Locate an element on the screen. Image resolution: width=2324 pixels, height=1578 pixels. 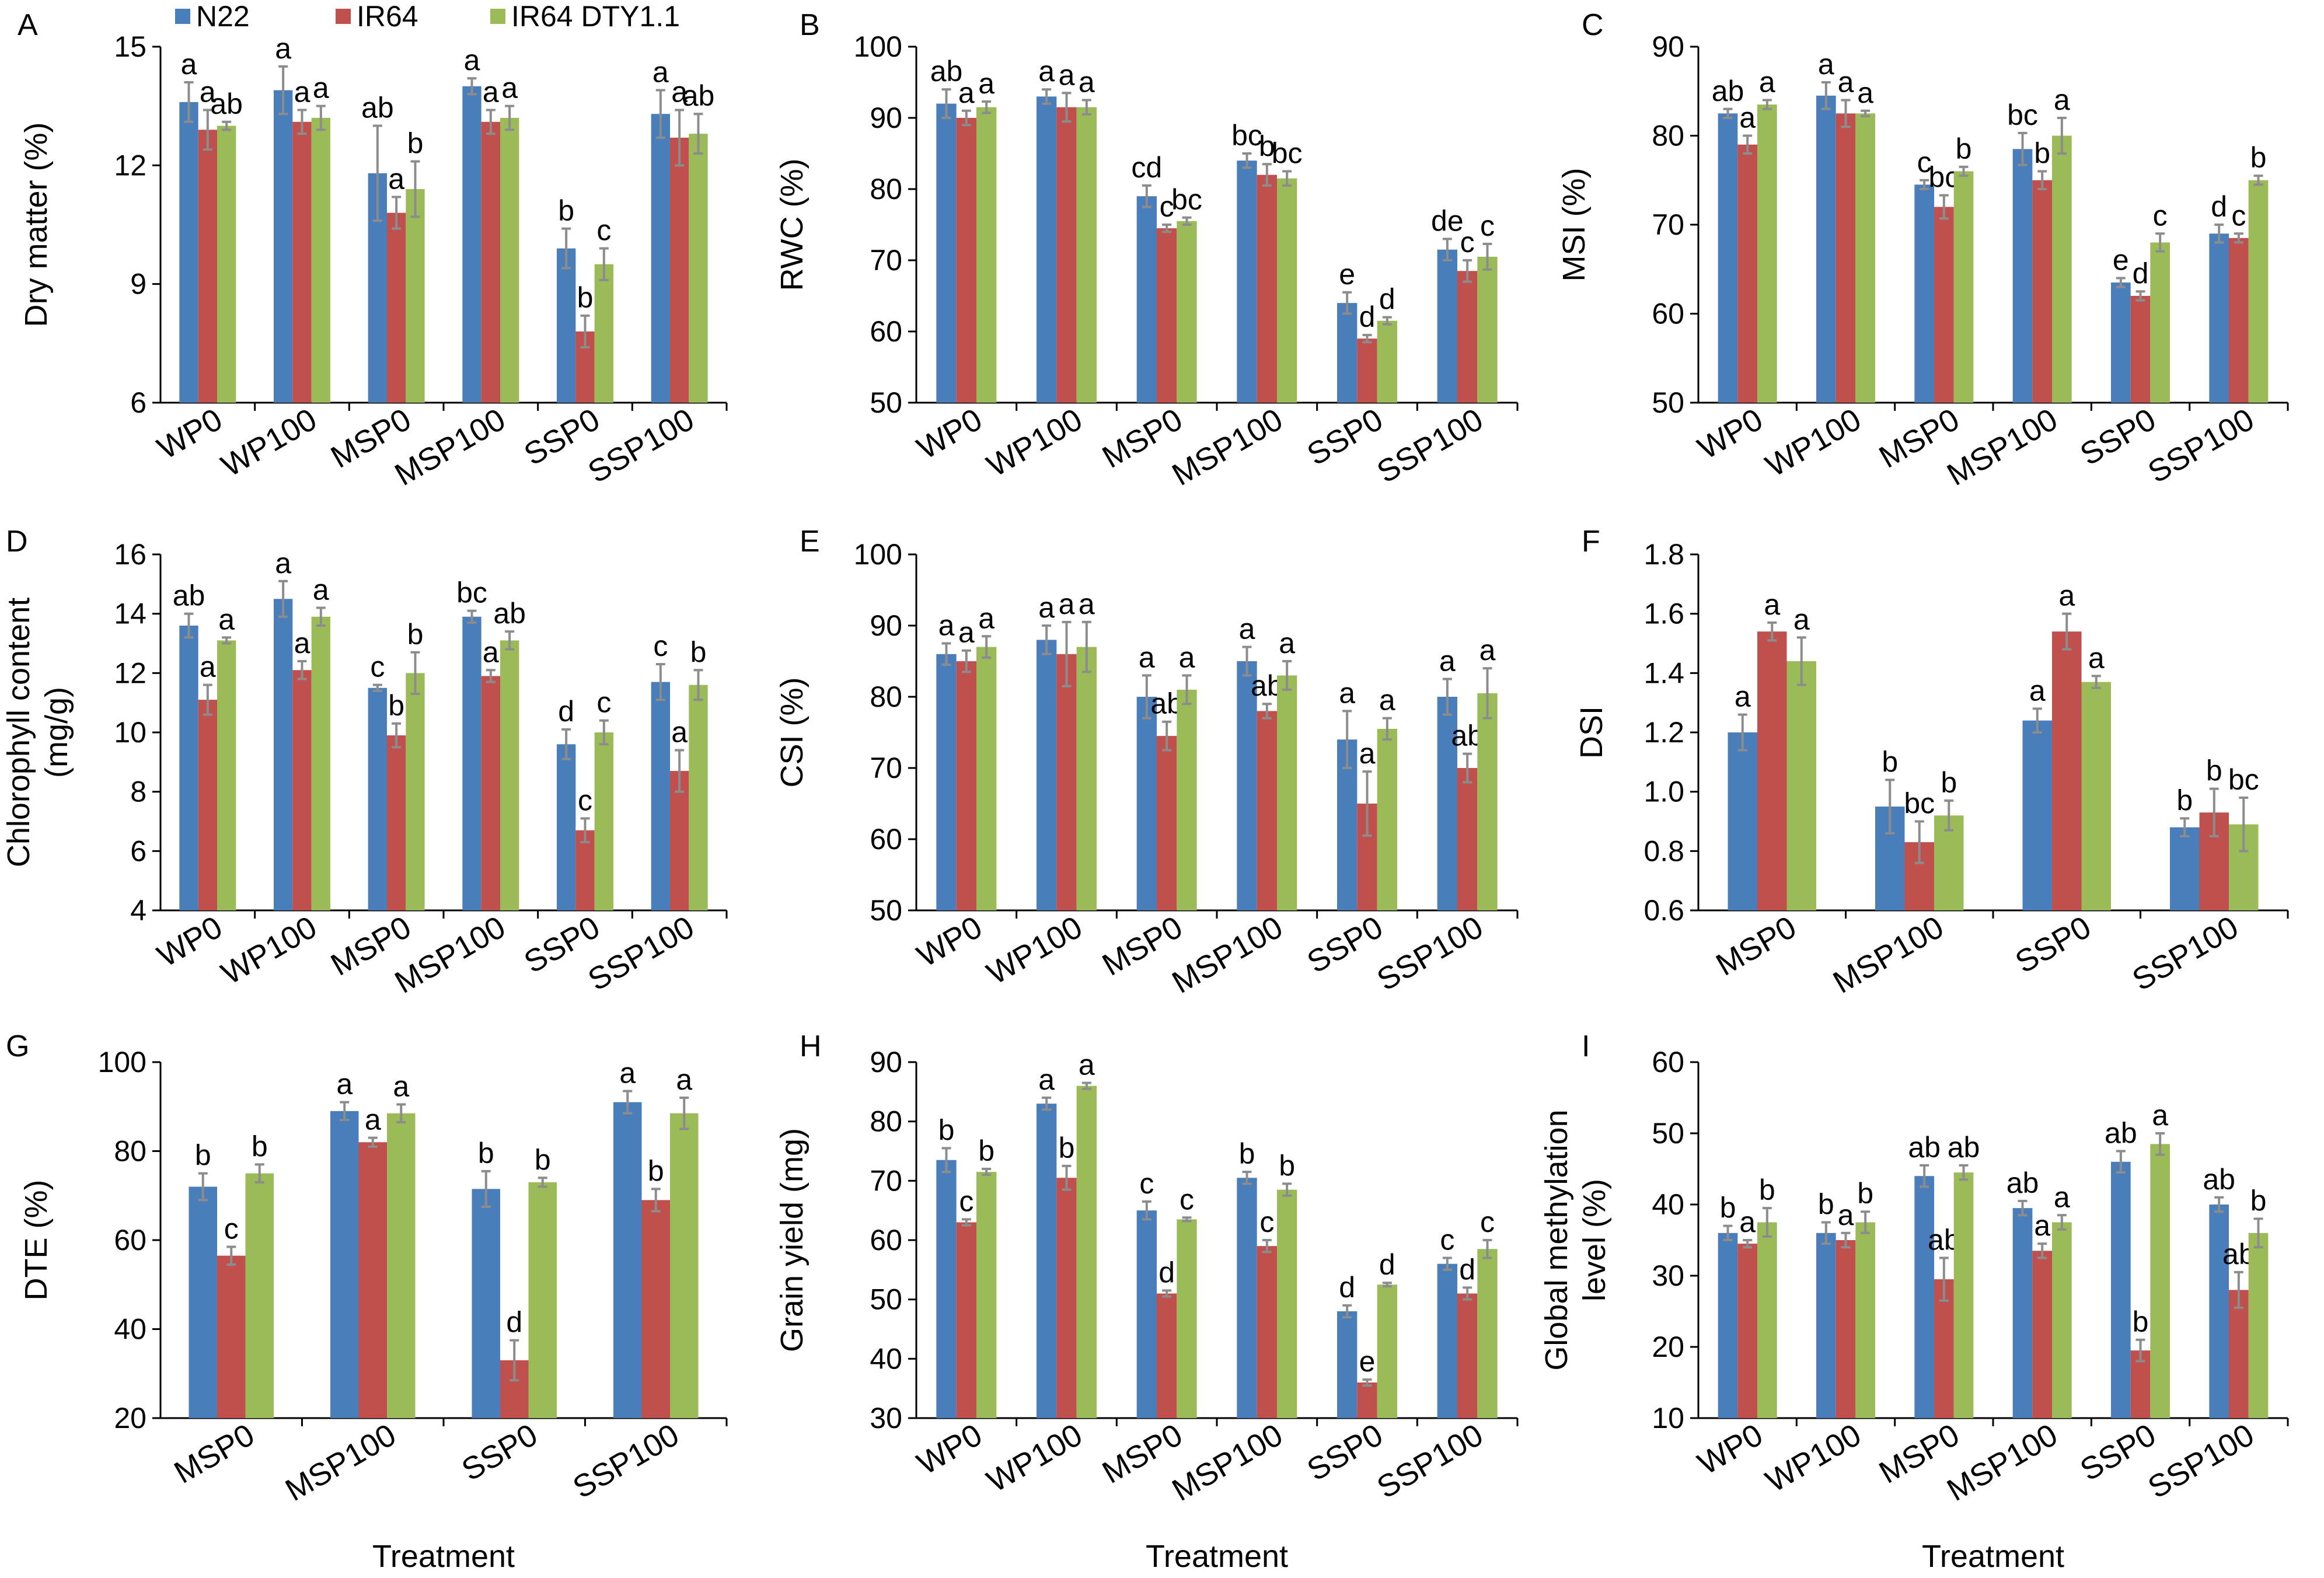
y-tick-label: 1.8 is located at coordinates (1664, 554).